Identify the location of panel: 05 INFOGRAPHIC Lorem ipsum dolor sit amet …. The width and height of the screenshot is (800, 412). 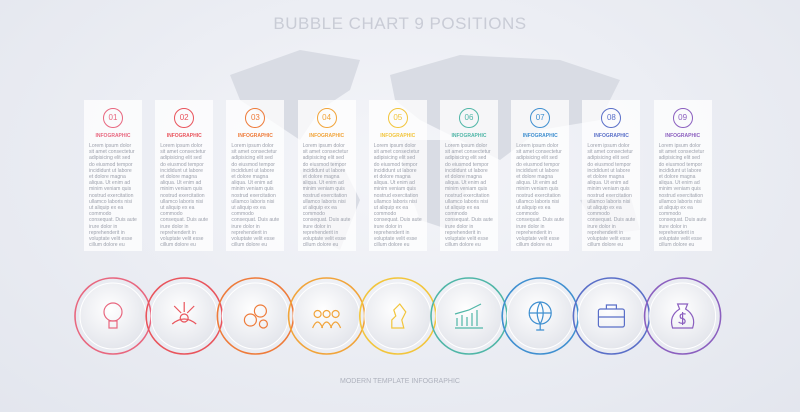
(397, 175).